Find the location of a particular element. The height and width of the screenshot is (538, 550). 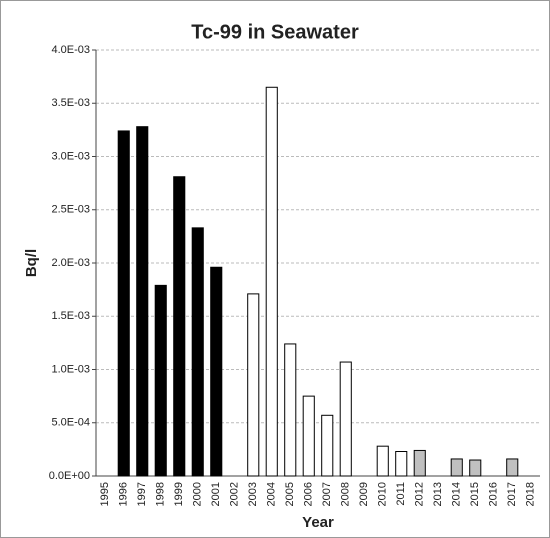

x-tick-label: 2006 is located at coordinates (309, 494).